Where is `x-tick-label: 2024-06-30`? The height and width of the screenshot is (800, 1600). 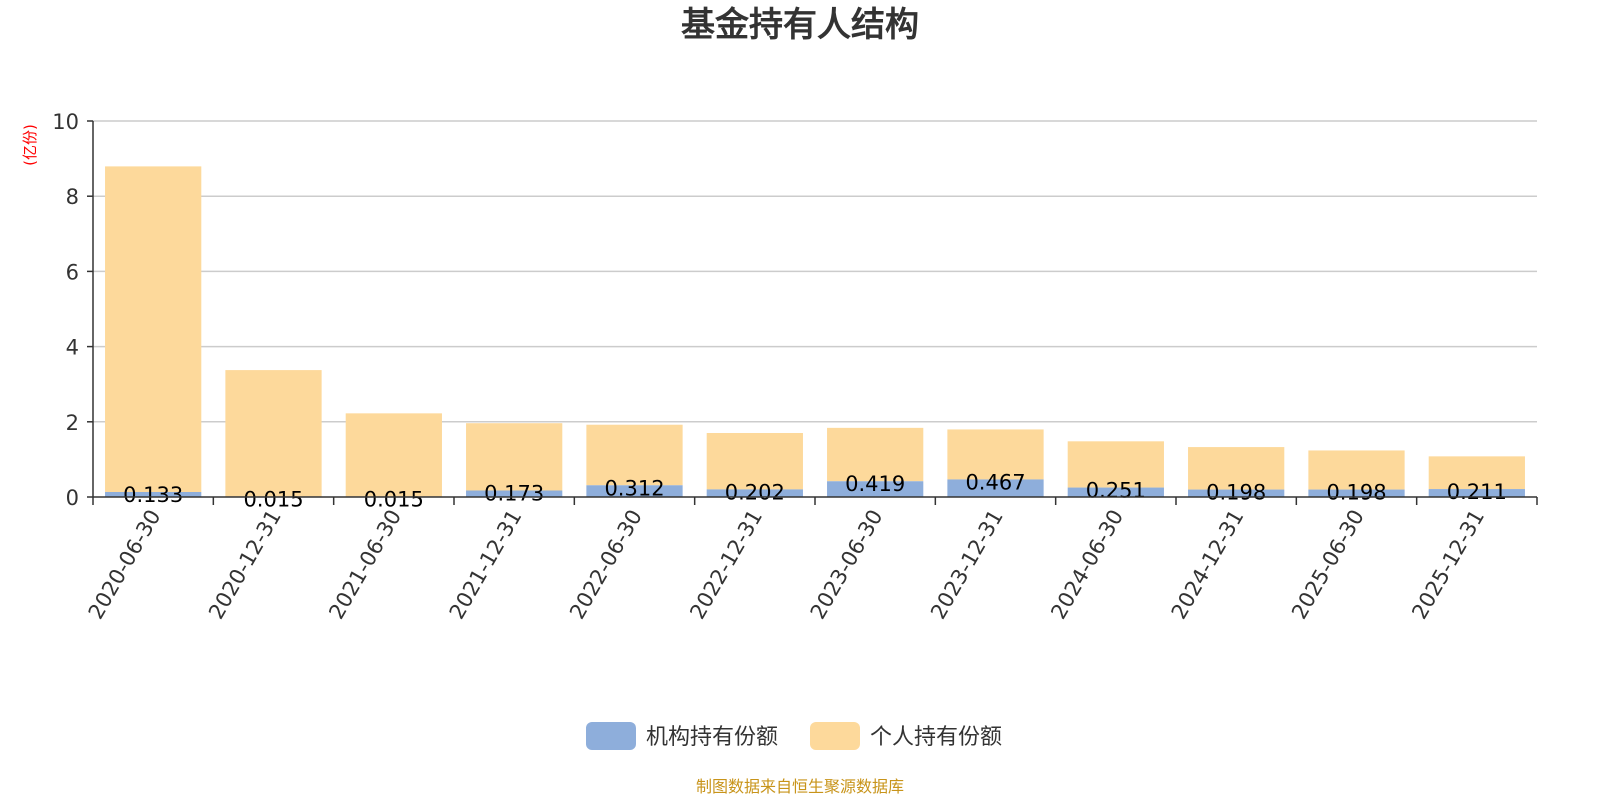
x-tick-label: 2024-06-30 is located at coordinates (1087, 565).